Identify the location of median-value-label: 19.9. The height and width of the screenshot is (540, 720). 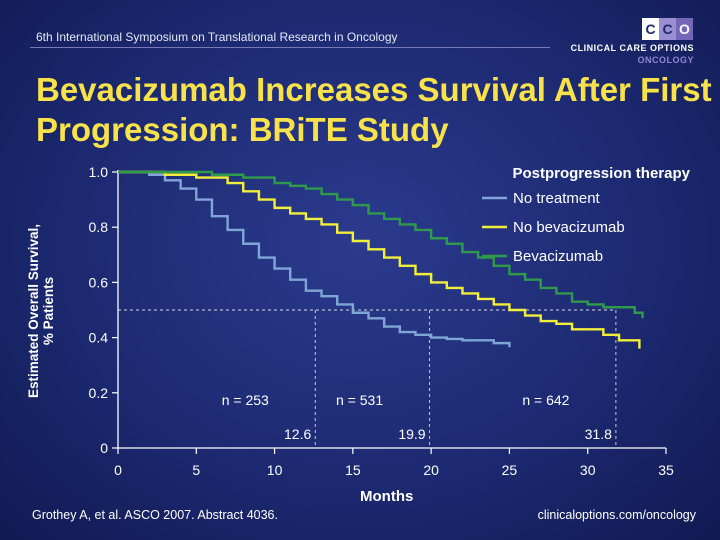
(411, 434).